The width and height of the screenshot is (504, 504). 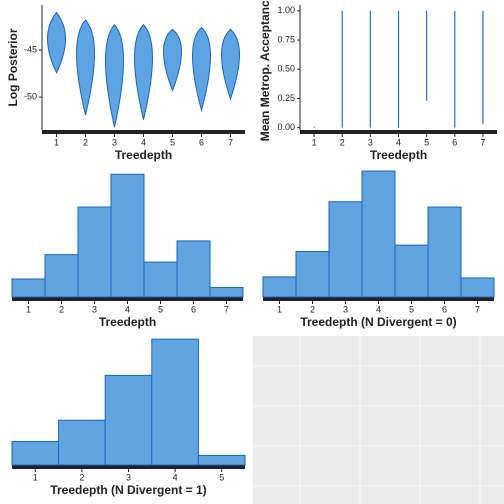 What do you see at coordinates (286, 98) in the screenshot?
I see `y-tick-label: 0.25` at bounding box center [286, 98].